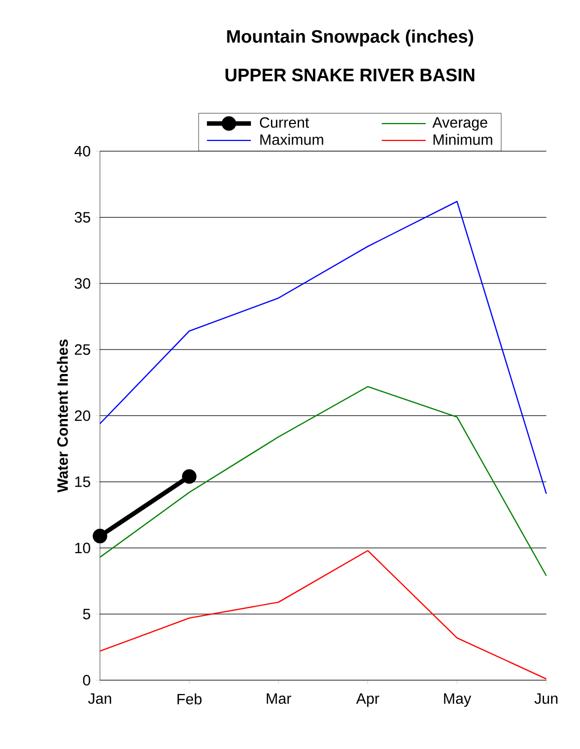 The width and height of the screenshot is (580, 749). I want to click on y-tick-label: 15, so click(82, 482).